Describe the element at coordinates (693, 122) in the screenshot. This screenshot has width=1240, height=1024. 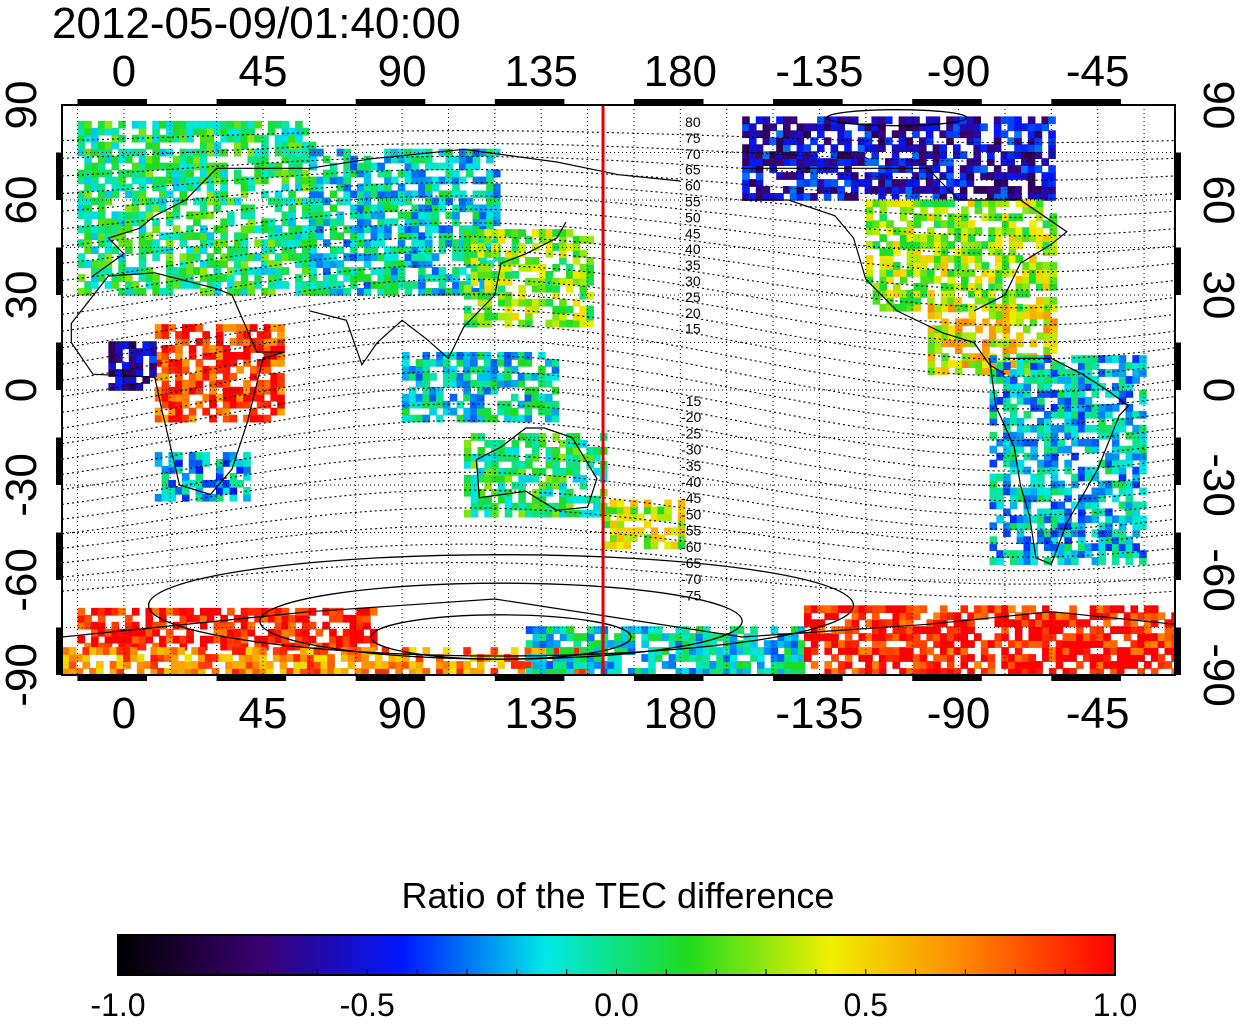
I see `contour-label: 80` at that location.